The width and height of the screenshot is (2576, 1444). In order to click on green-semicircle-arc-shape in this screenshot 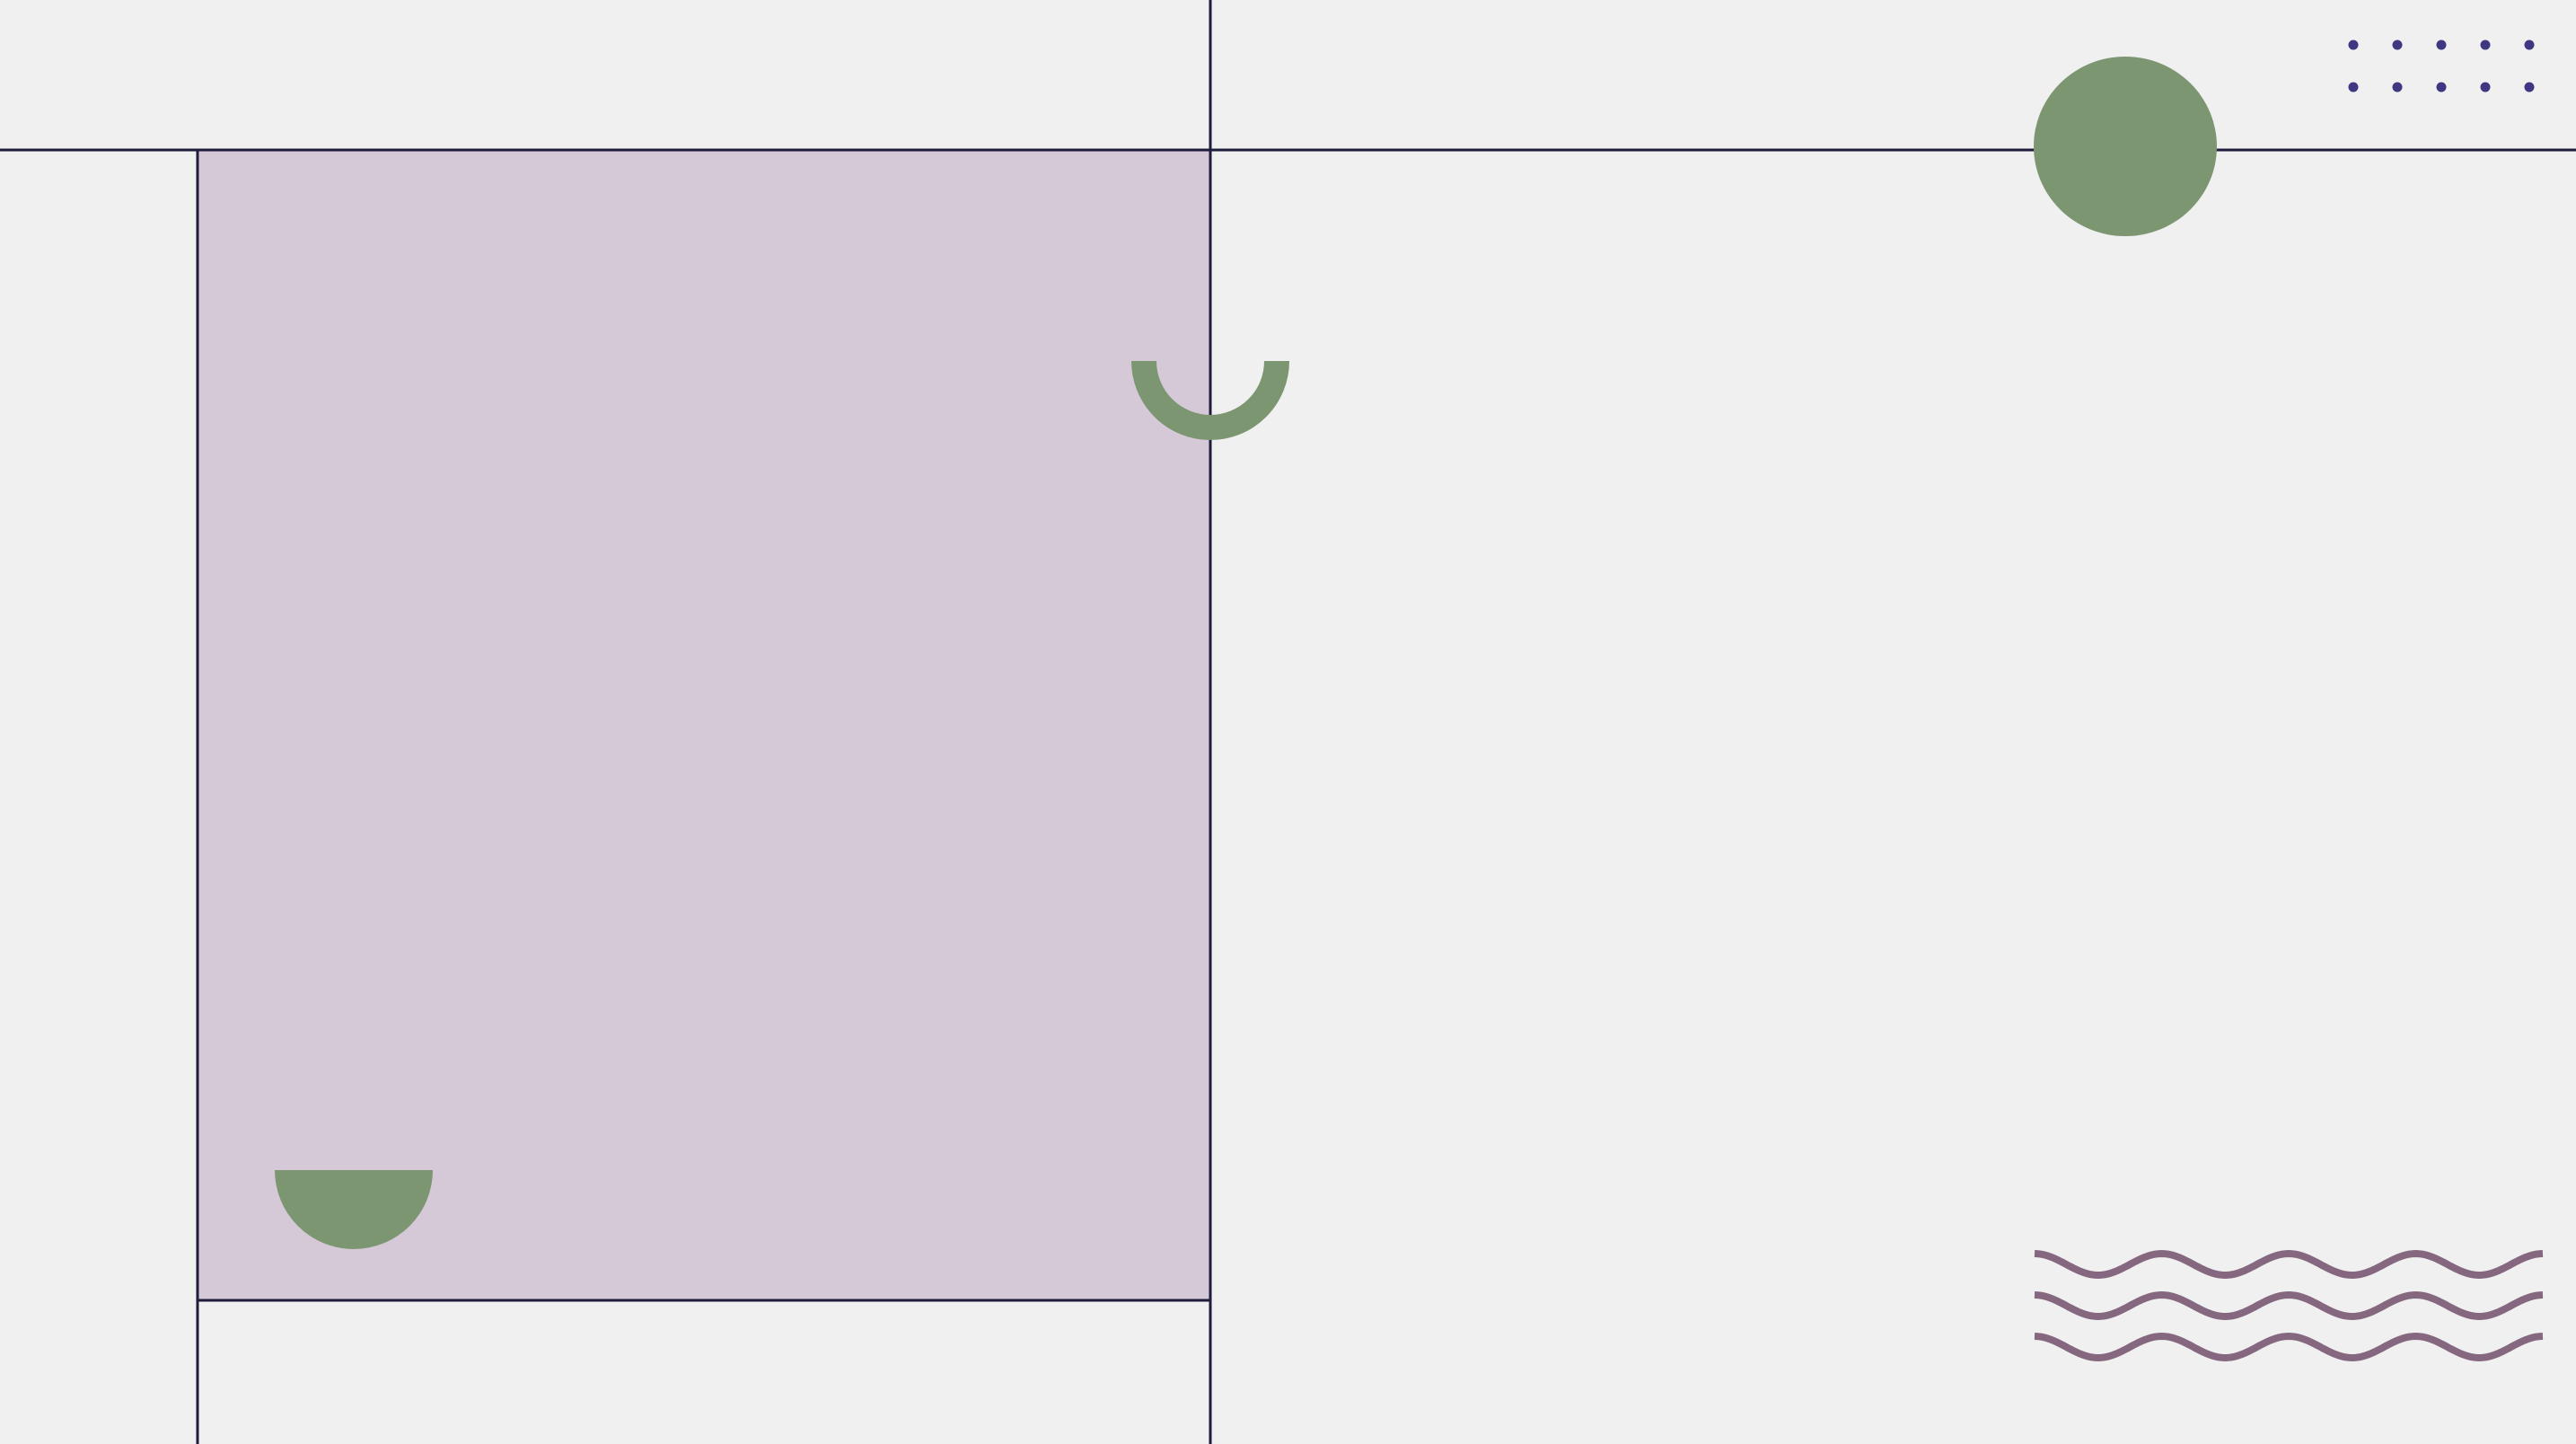, I will do `click(1210, 400)`.